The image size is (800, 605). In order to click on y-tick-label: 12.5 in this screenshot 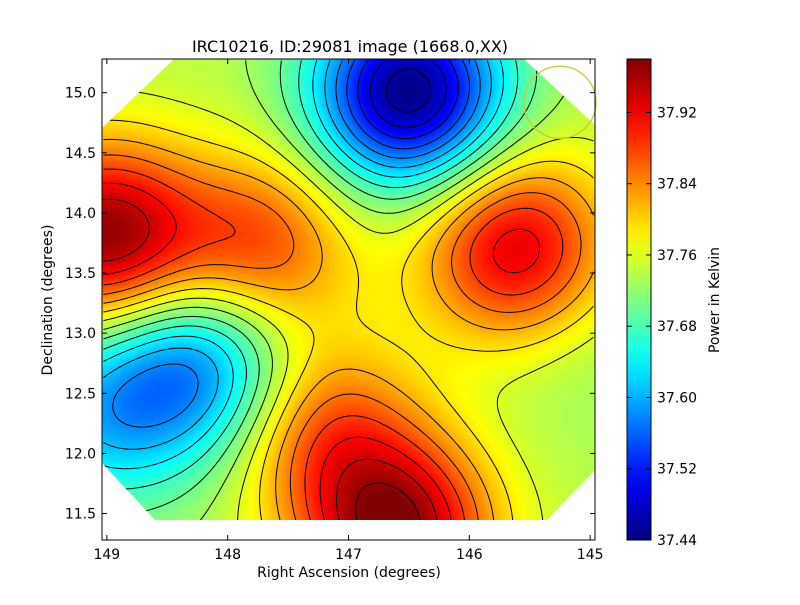, I will do `click(80, 394)`.